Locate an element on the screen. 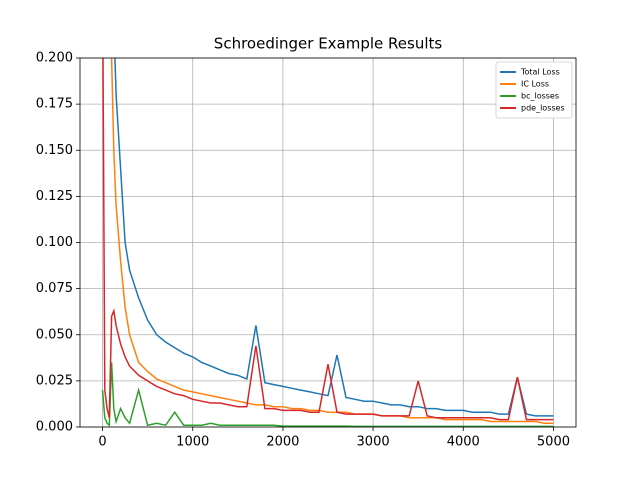 The height and width of the screenshot is (484, 640). legend-box is located at coordinates (534, 90).